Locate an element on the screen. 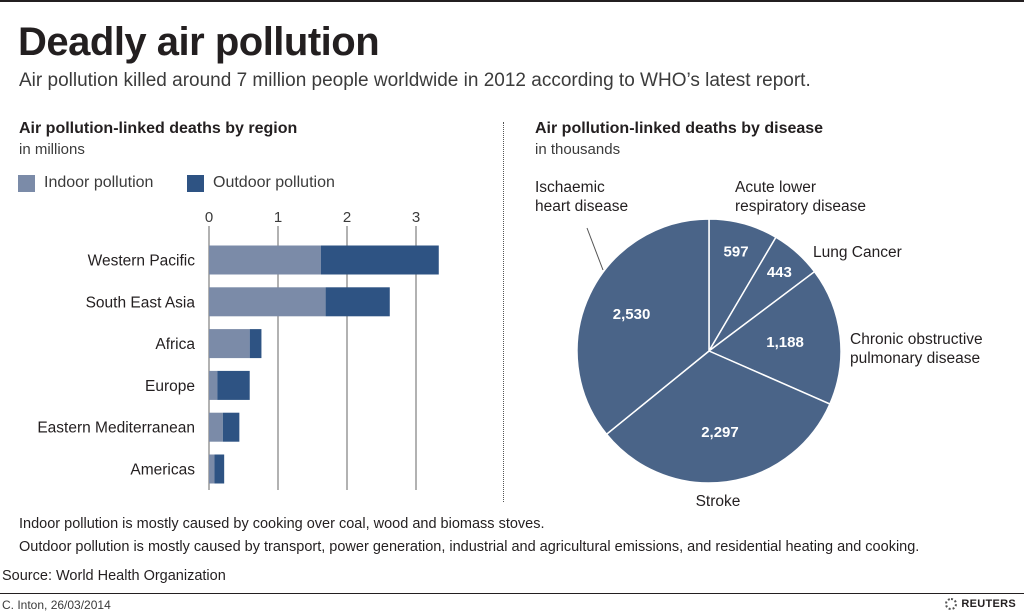  brand-logo: REUTERS is located at coordinates (980, 604).